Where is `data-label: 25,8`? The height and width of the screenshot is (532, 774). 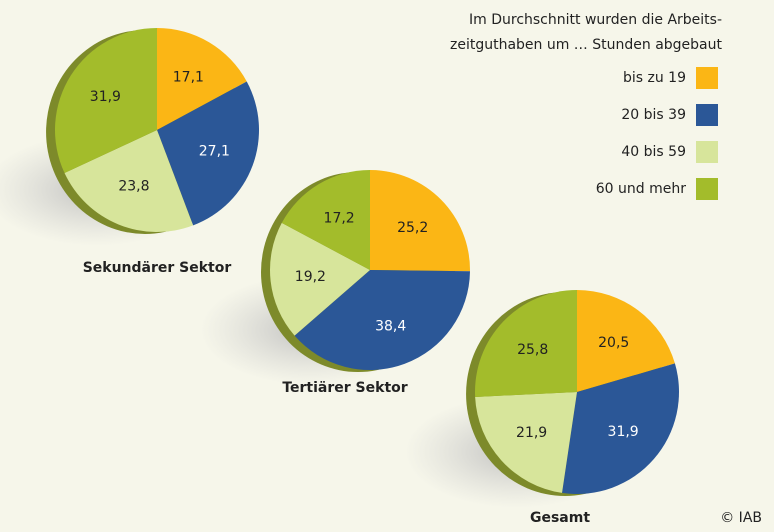 data-label: 25,8 is located at coordinates (532, 350).